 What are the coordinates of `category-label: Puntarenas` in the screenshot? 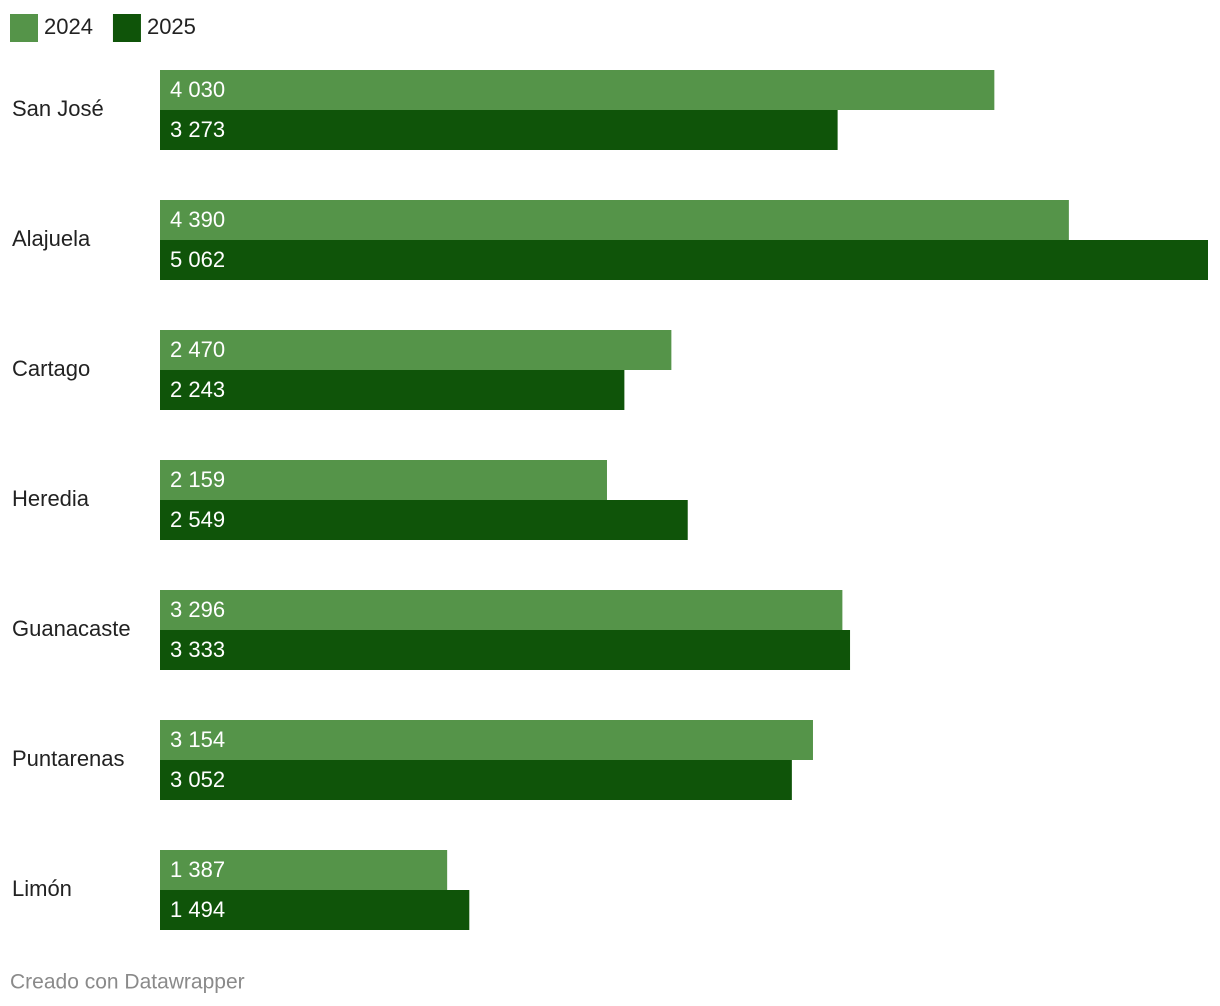 It's located at (68, 758).